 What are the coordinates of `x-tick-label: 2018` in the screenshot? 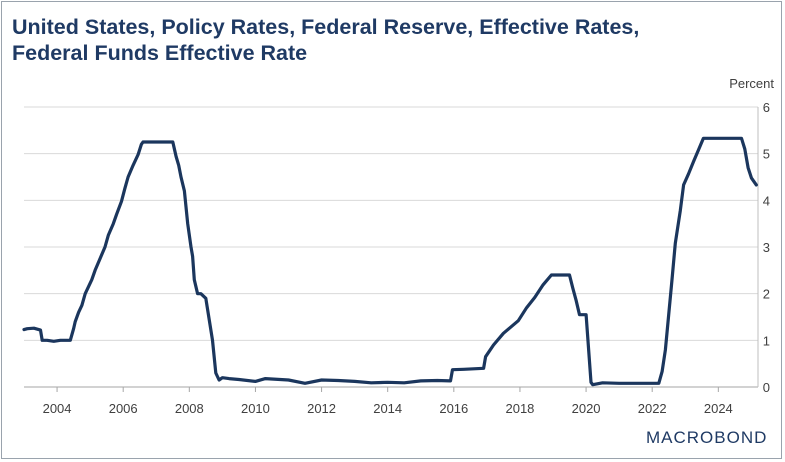 It's located at (519, 408).